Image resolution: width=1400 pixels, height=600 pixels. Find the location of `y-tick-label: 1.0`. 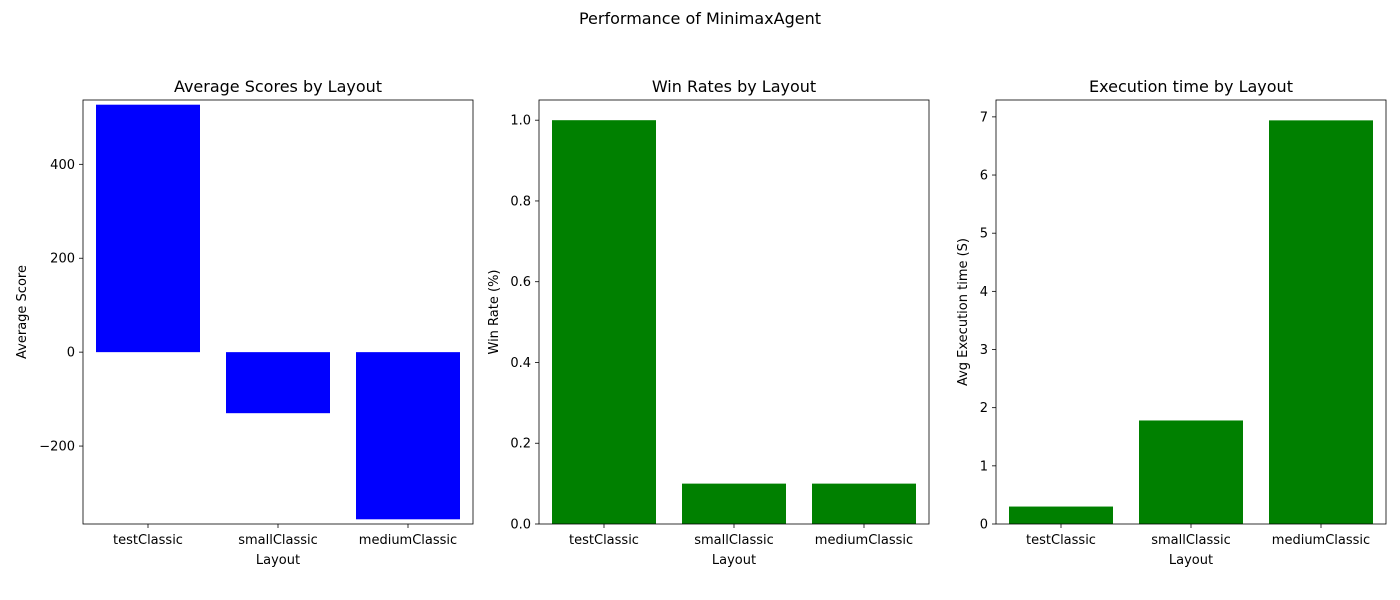

y-tick-label: 1.0 is located at coordinates (520, 121).